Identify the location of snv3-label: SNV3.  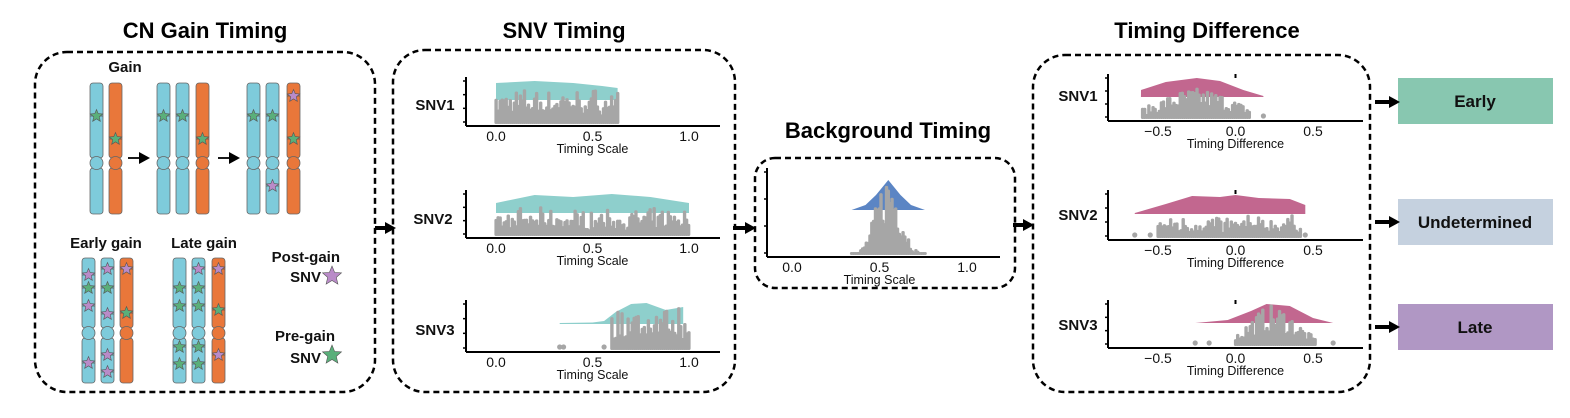
(434, 330).